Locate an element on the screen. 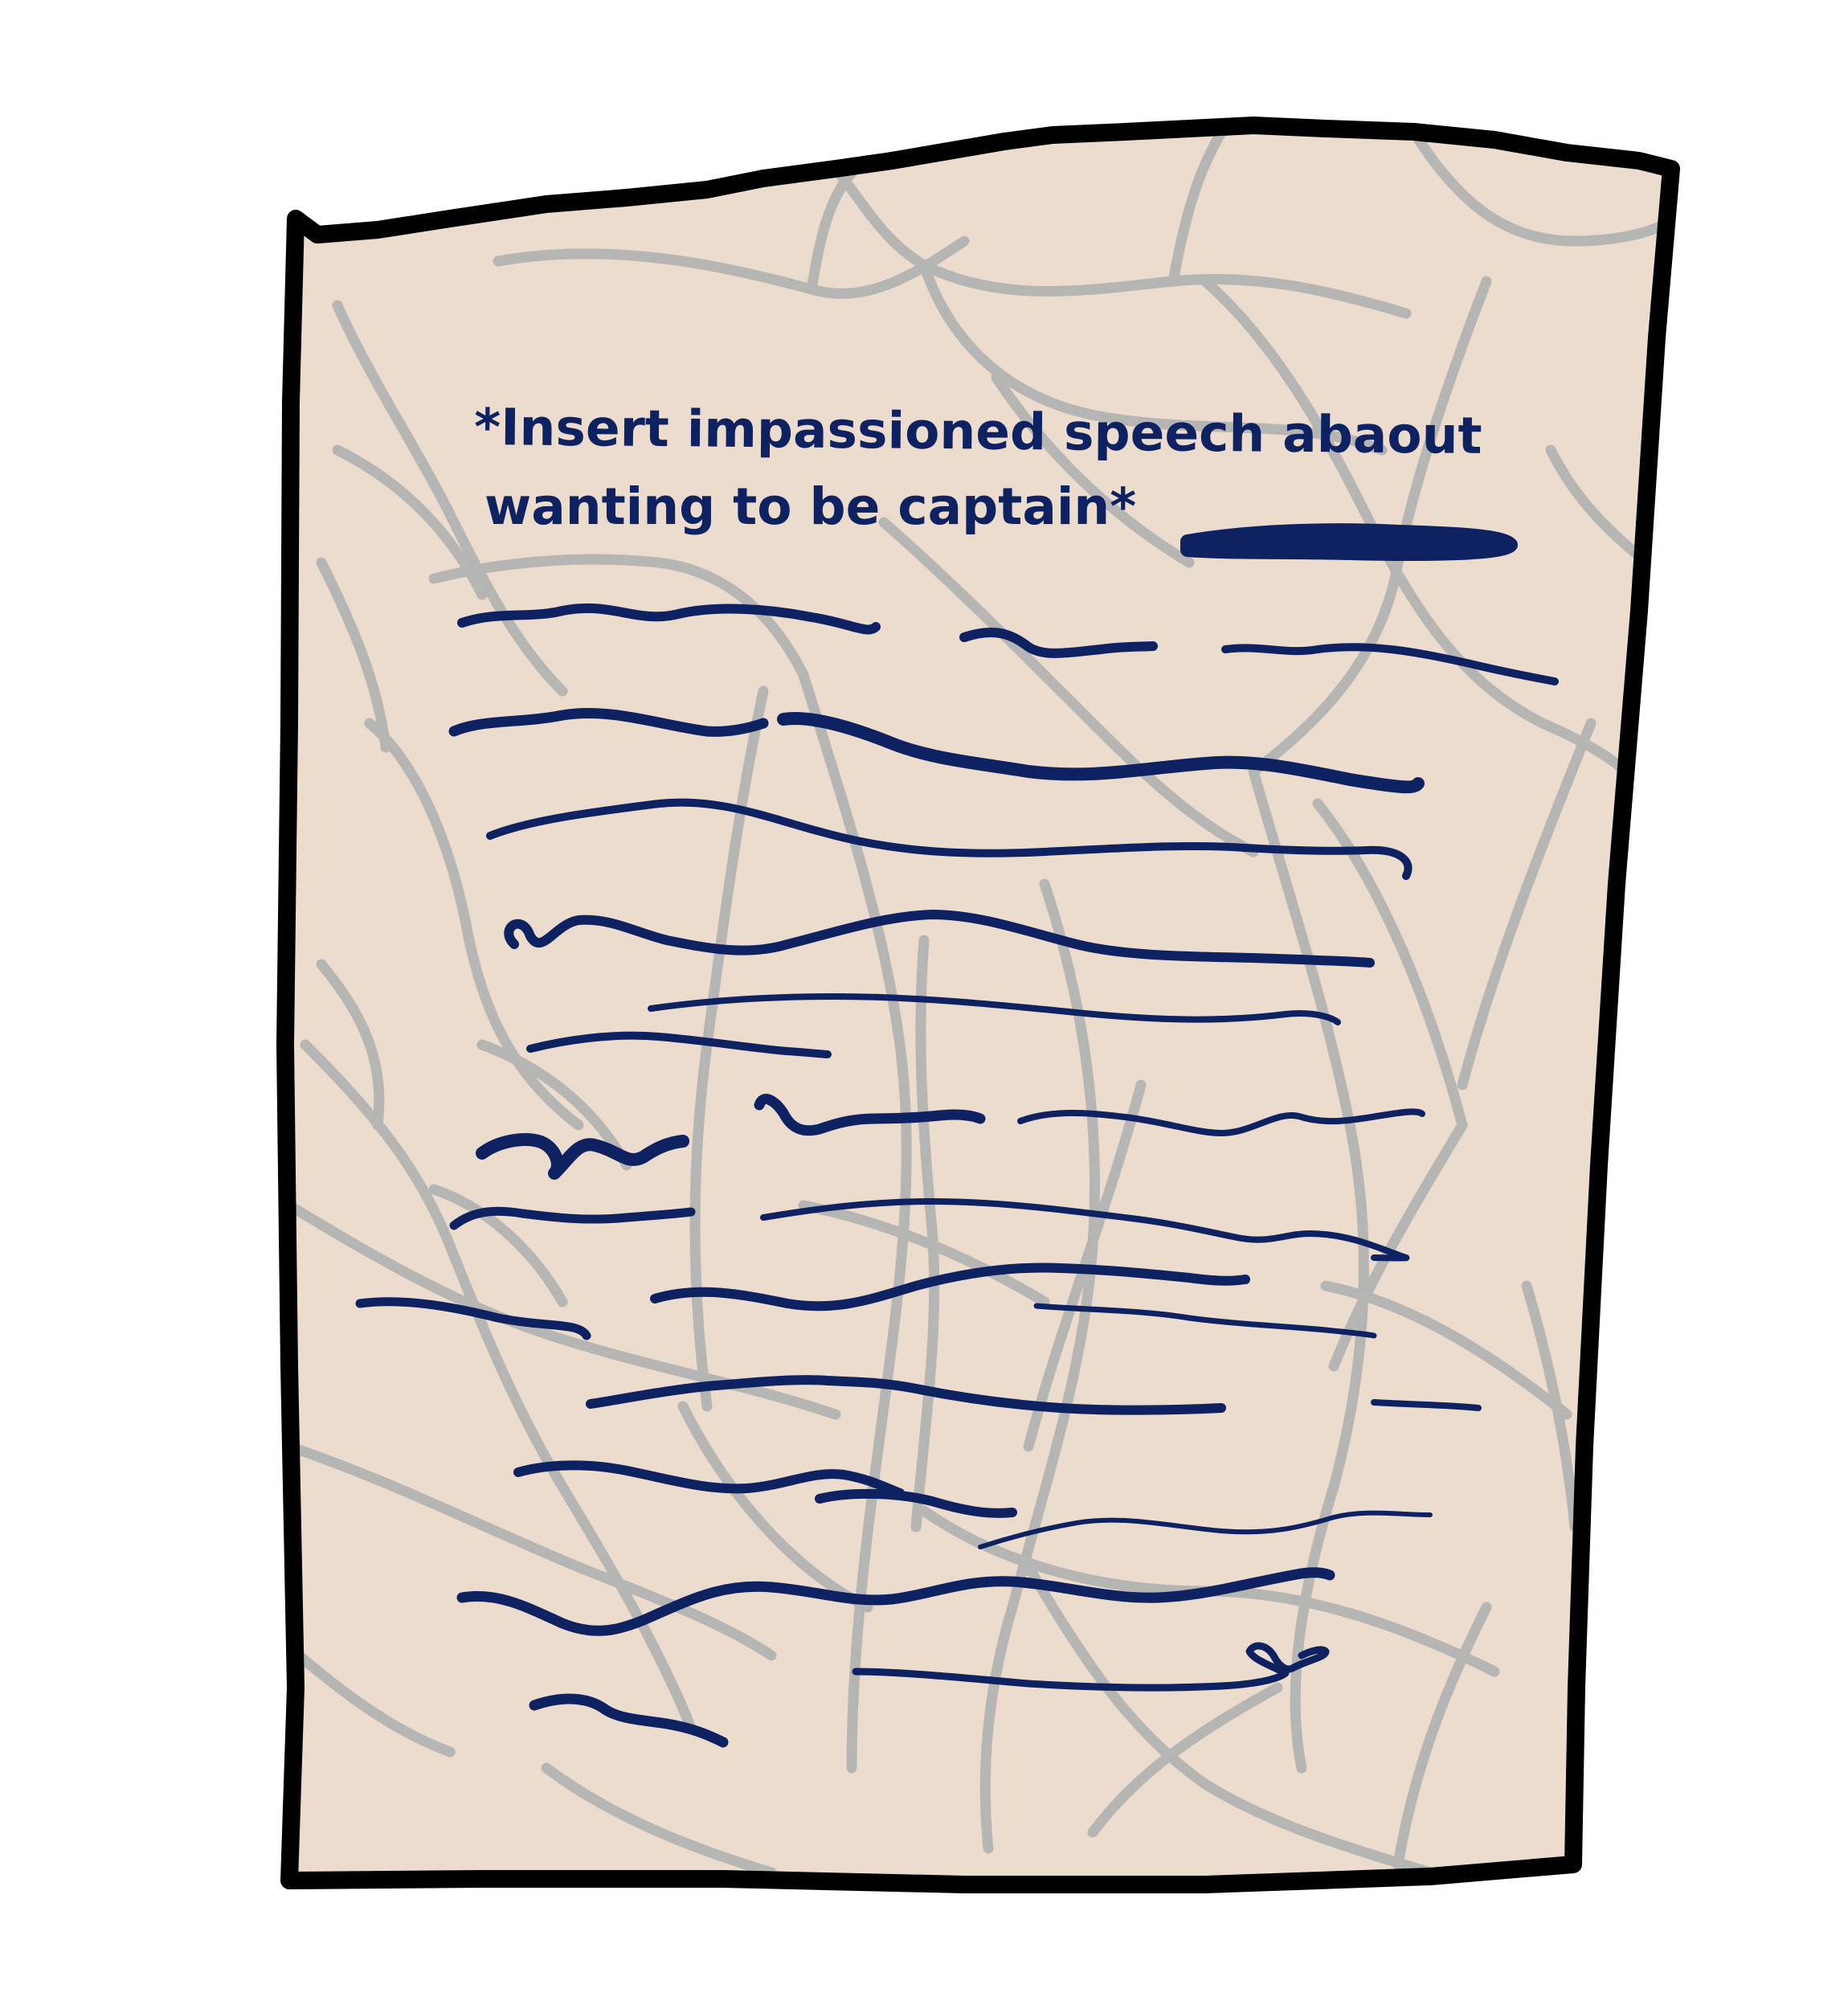 The width and height of the screenshot is (1848, 1993). note-line-2: wanting to be captain* is located at coordinates (810, 506).